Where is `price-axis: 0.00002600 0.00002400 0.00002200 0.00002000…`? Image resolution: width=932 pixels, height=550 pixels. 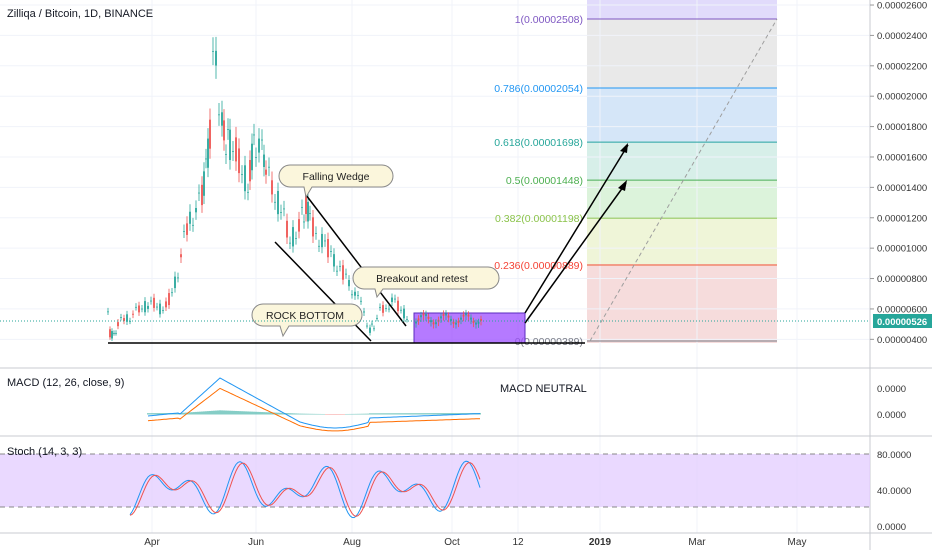
price-axis: 0.00002600 0.00002400 0.00002200 0.00002000… is located at coordinates (898, 173).